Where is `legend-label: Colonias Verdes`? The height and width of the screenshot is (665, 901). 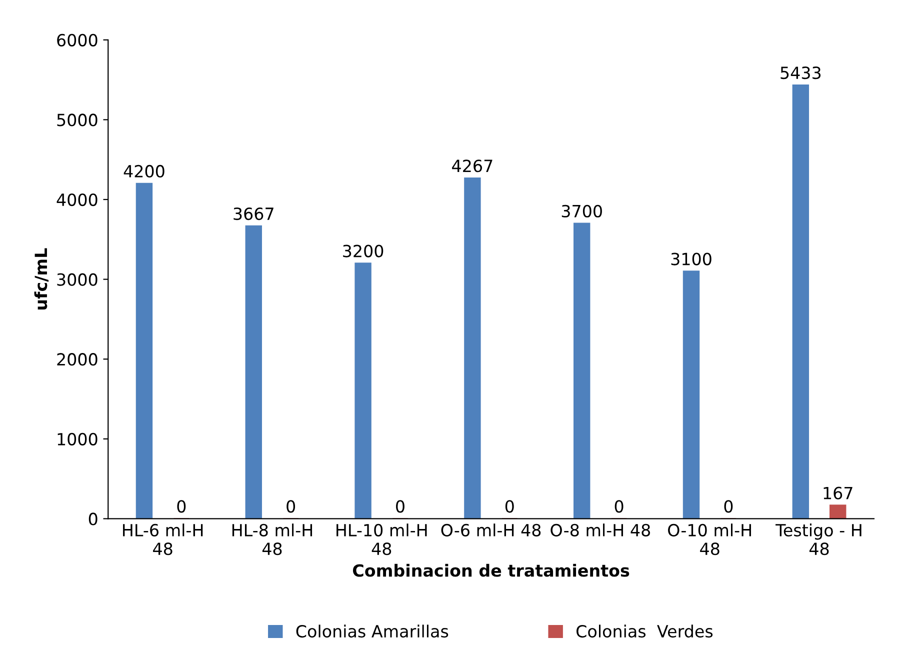
legend-label: Colonias Verdes is located at coordinates (644, 631).